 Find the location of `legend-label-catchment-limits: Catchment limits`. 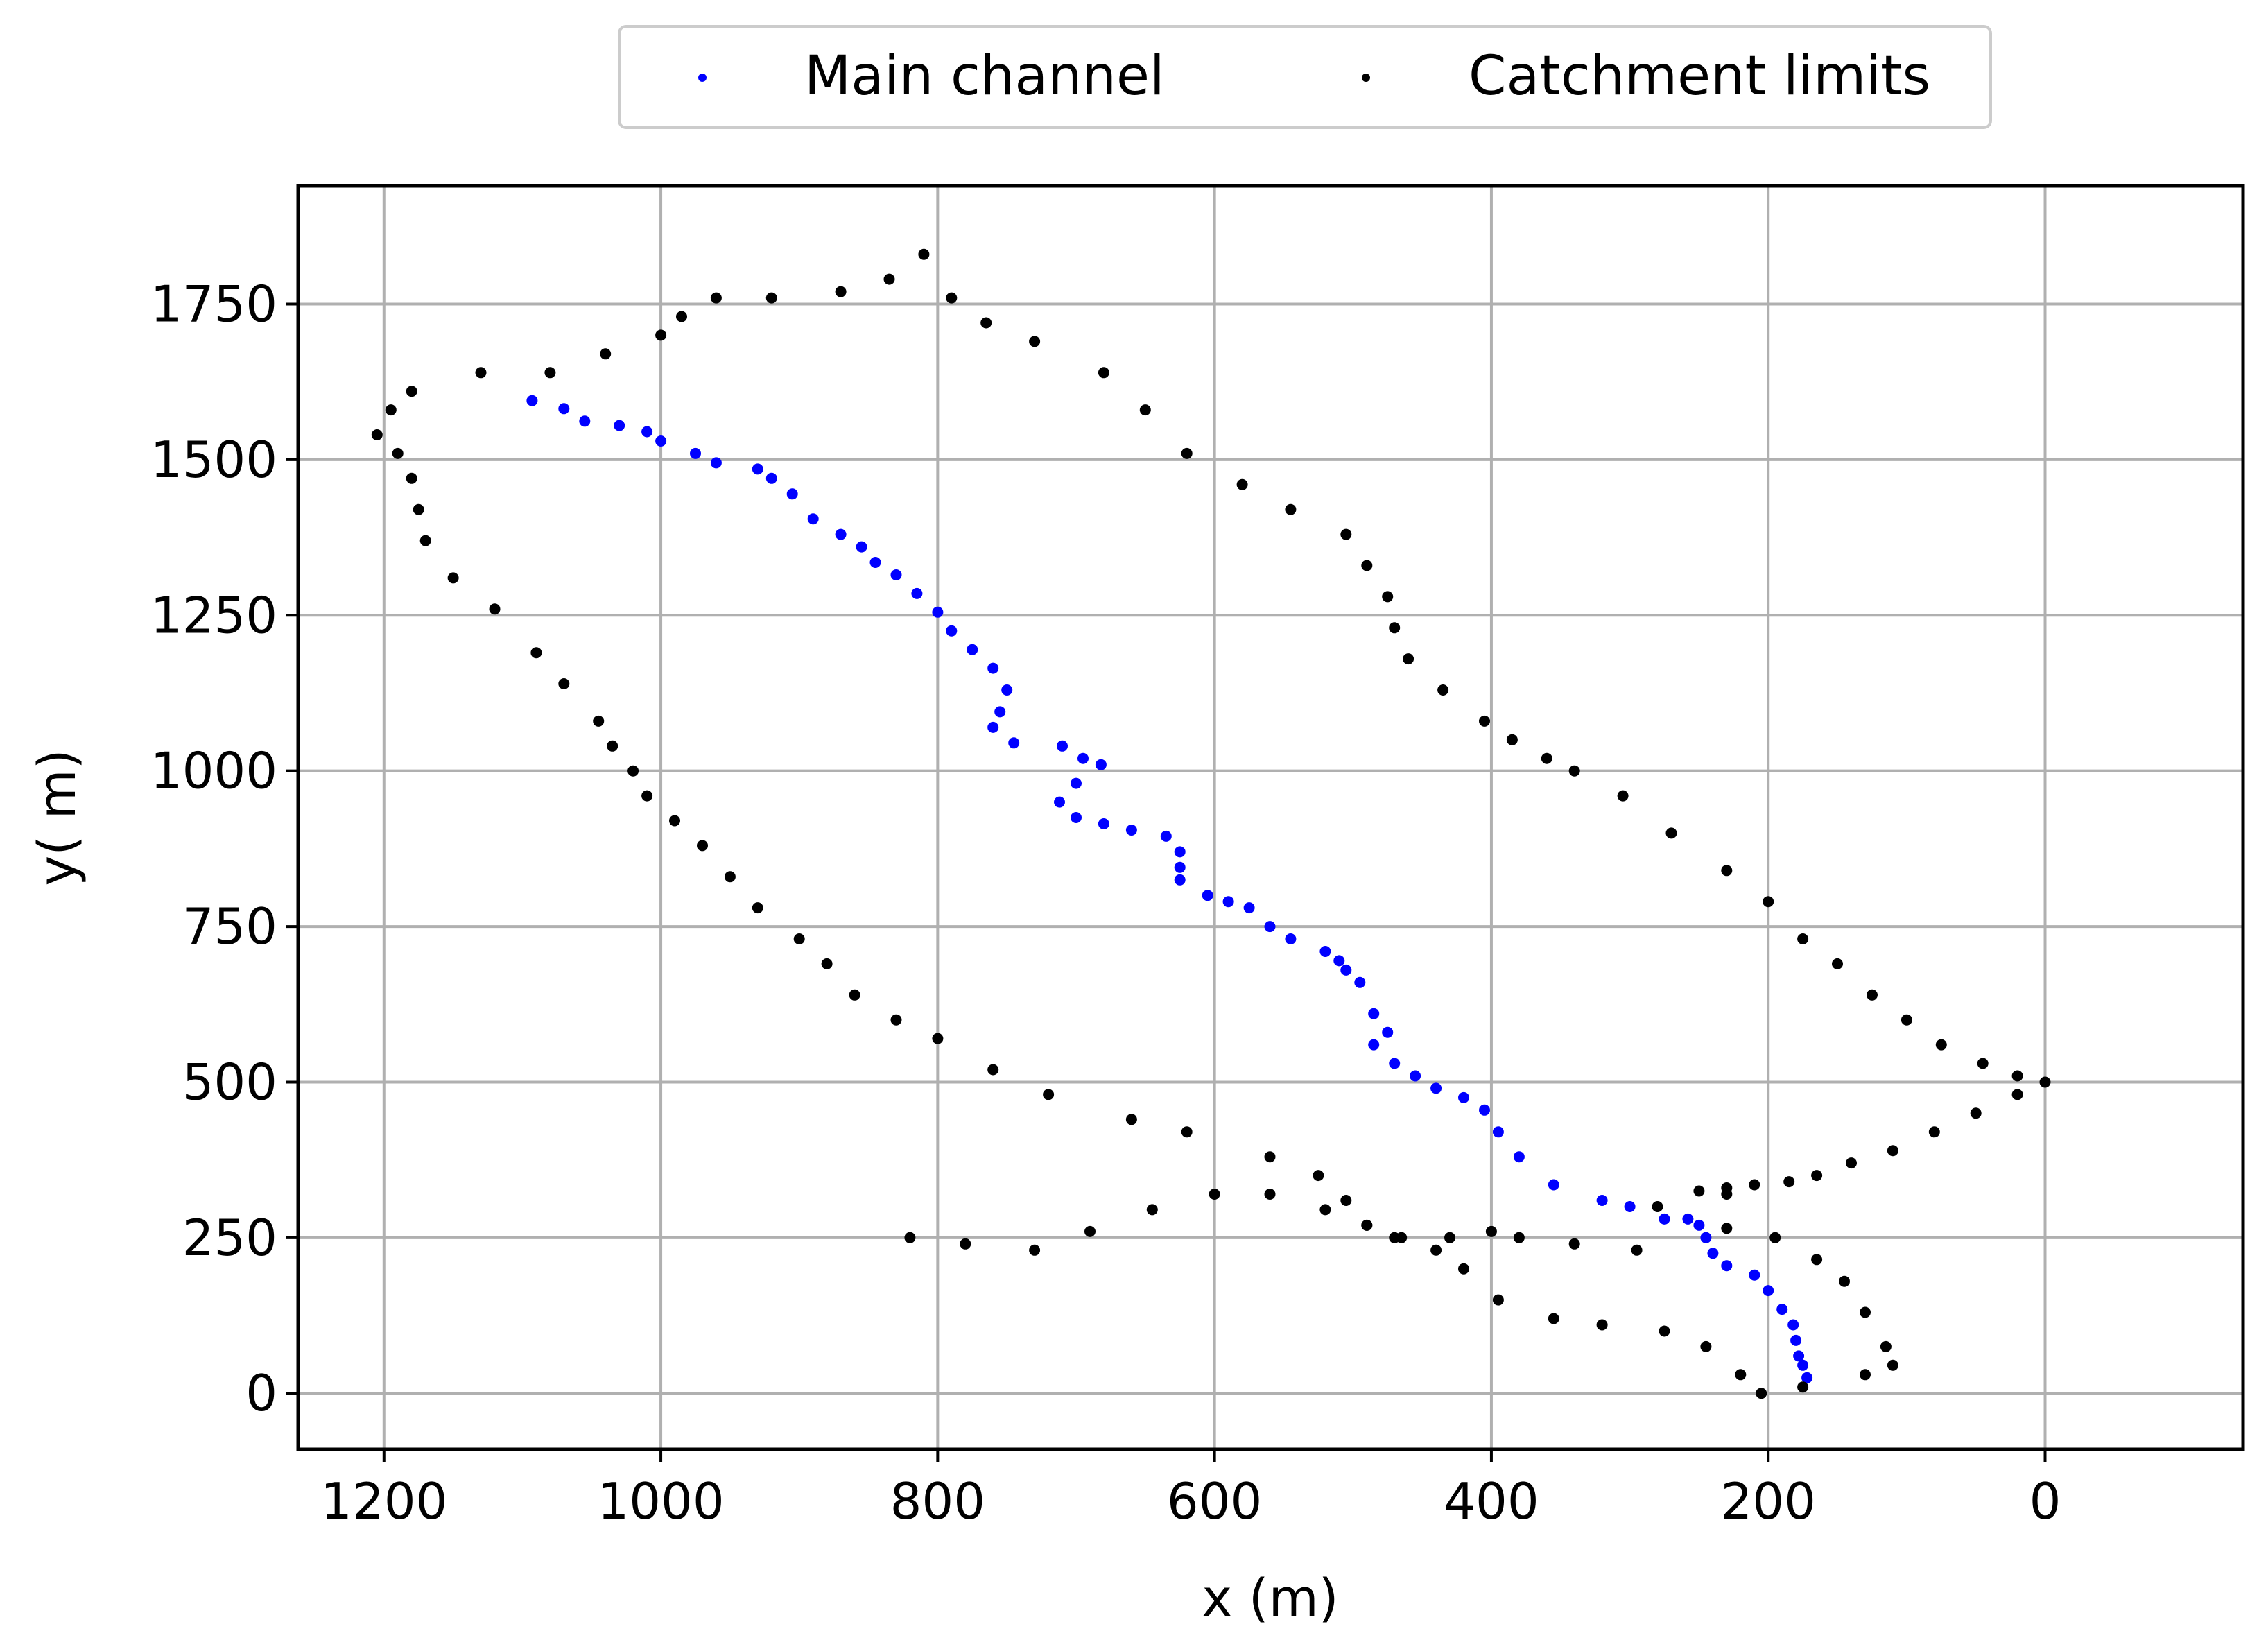

legend-label-catchment-limits: Catchment limits is located at coordinates (1699, 76).